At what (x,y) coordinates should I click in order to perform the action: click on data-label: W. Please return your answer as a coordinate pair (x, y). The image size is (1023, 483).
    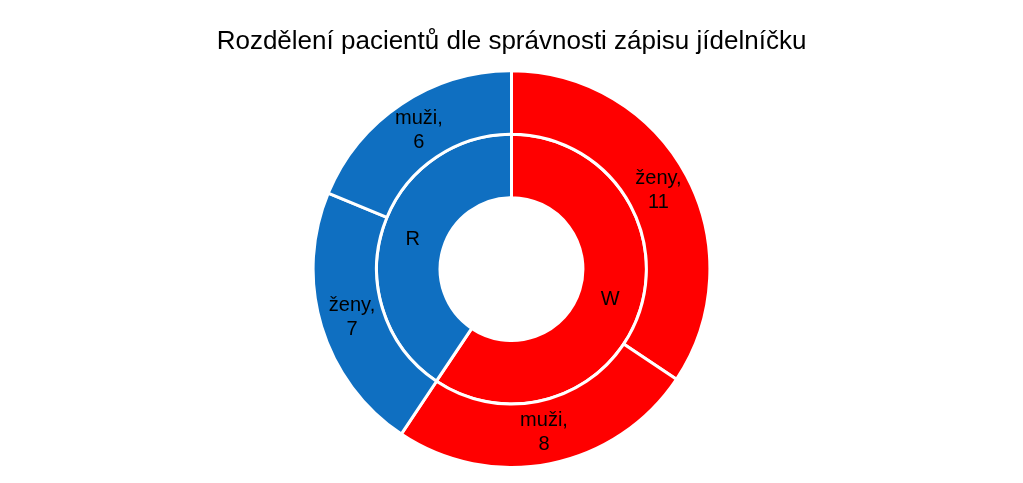
    Looking at the image, I should click on (610, 297).